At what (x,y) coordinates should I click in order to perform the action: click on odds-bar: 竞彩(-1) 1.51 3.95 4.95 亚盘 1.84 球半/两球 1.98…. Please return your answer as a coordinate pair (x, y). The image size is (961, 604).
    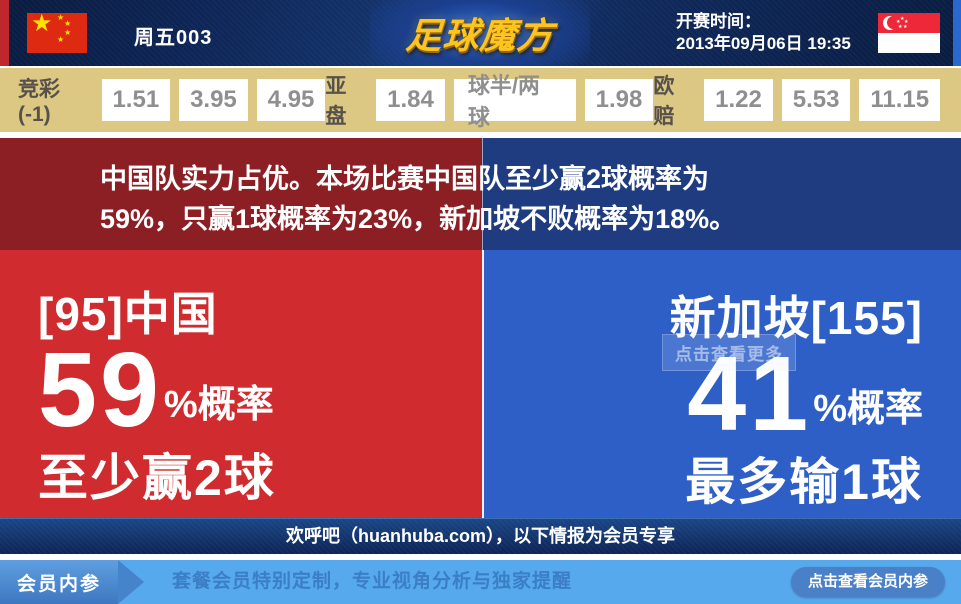
    Looking at the image, I should click on (480, 100).